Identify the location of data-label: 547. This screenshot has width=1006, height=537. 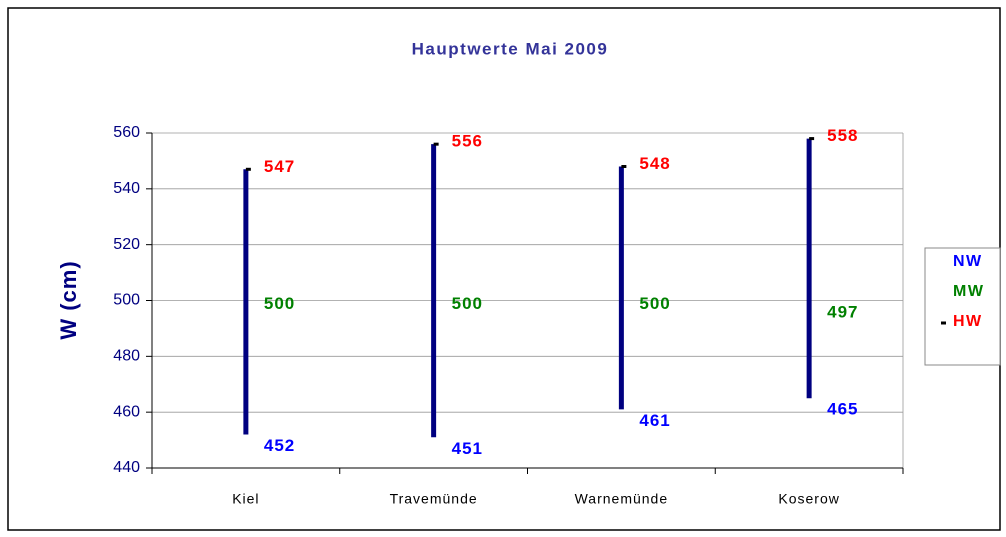
(279, 166).